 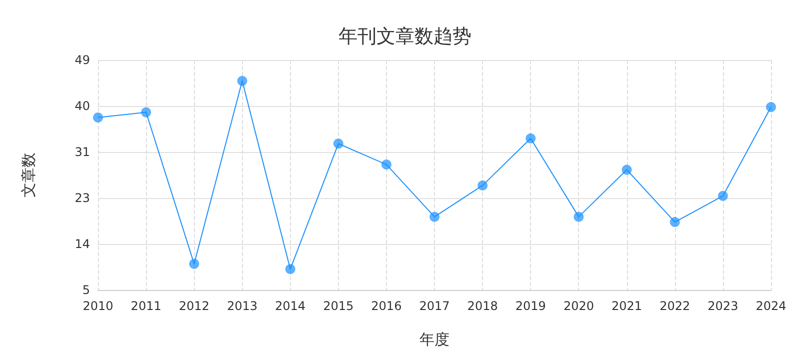 I want to click on x-tick-label: 2019, so click(x=530, y=306).